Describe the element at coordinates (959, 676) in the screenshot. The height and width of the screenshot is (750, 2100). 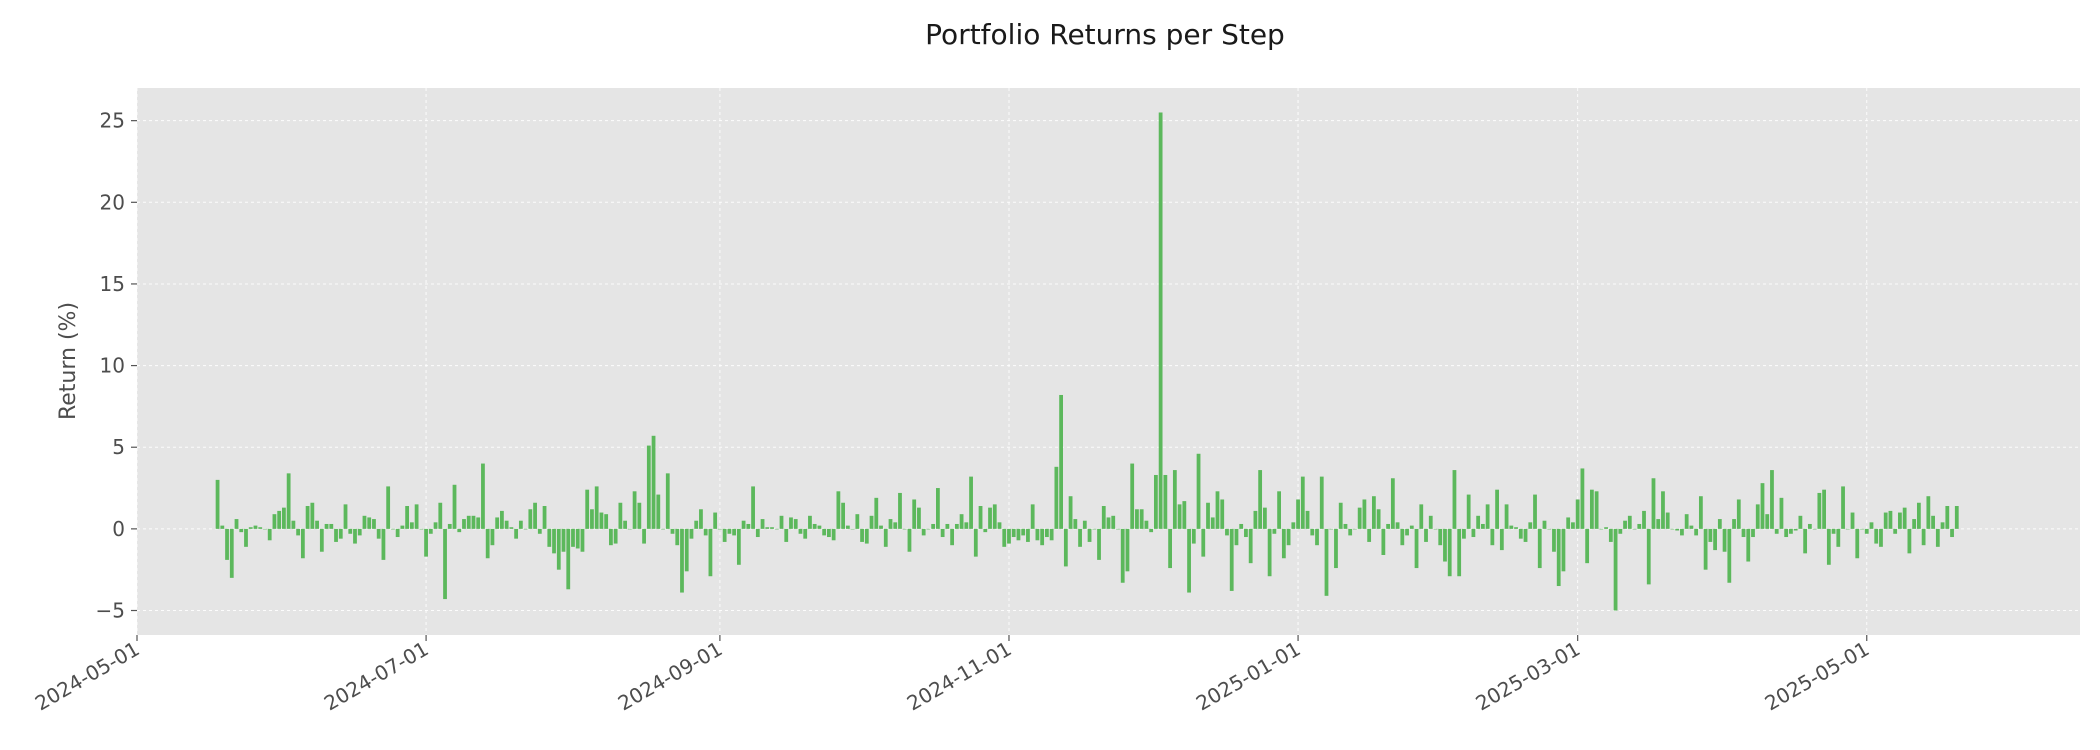
I see `x-tick-label: 2024-11-01` at that location.